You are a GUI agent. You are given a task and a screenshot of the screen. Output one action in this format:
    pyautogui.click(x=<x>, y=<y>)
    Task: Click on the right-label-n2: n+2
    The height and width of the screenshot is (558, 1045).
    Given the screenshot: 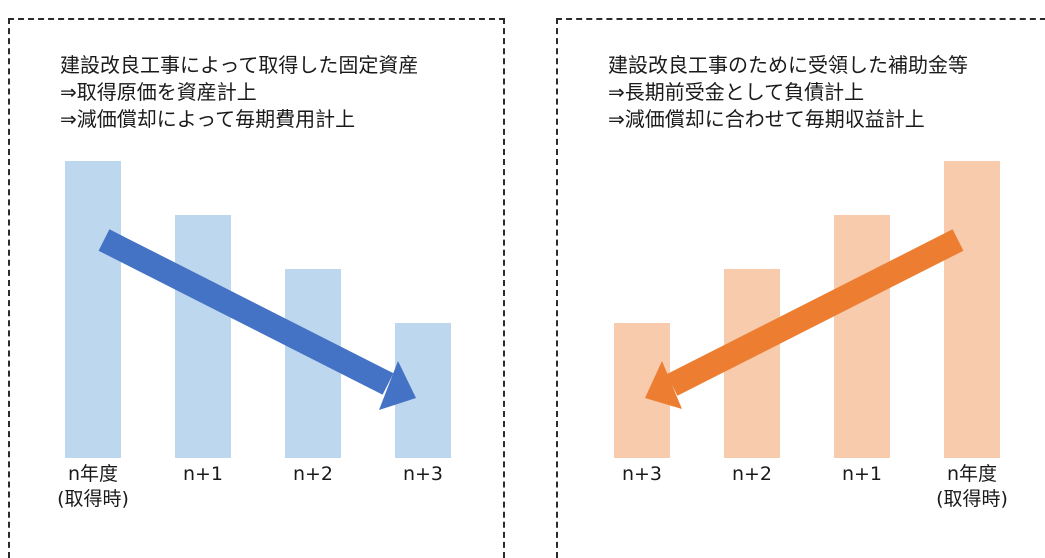 What is the action you would take?
    pyautogui.click(x=752, y=474)
    